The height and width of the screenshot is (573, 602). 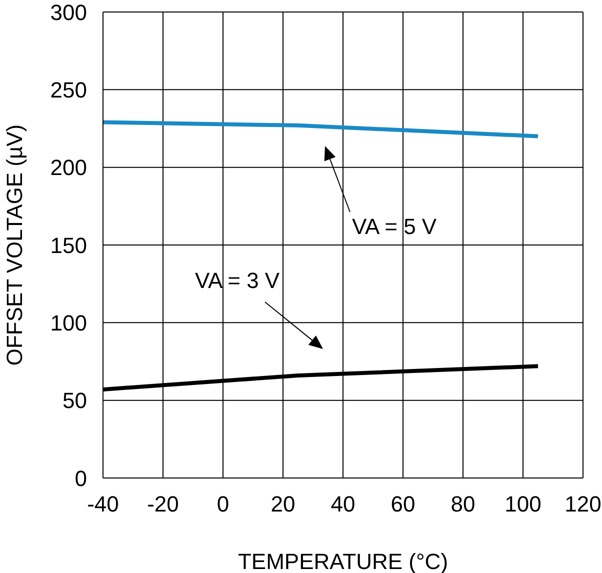 I want to click on x-tick-label: 120, so click(x=583, y=504).